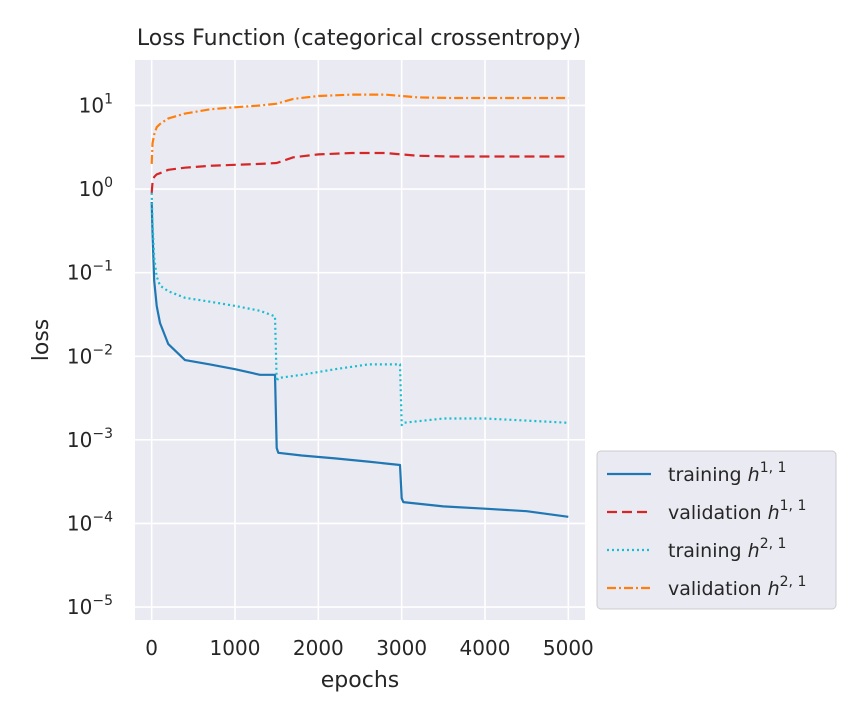 This screenshot has width=864, height=720. I want to click on y-tick-exponent: −4, so click(102, 517).